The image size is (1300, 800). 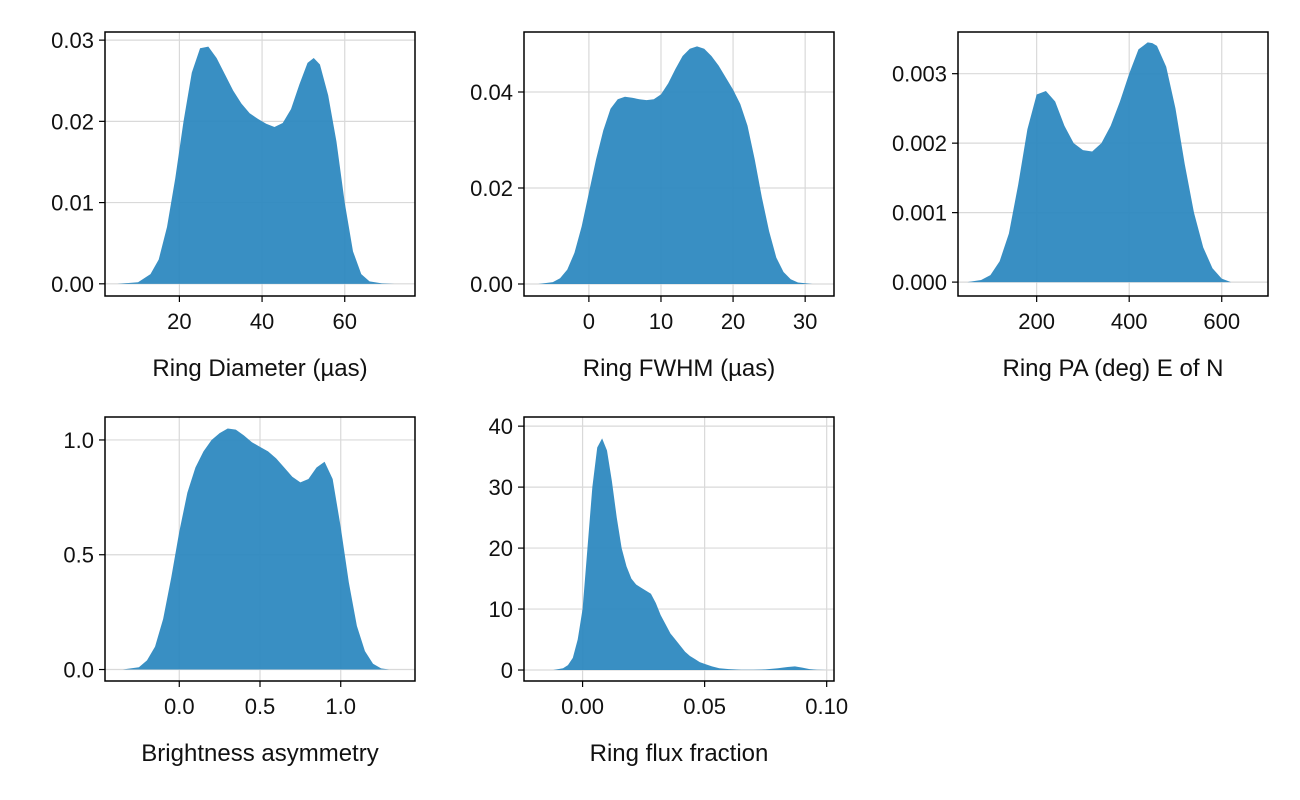 I want to click on tick-marks: 200 400 600 0.000 0.001 0.002 0.003, so click(x=1066, y=198).